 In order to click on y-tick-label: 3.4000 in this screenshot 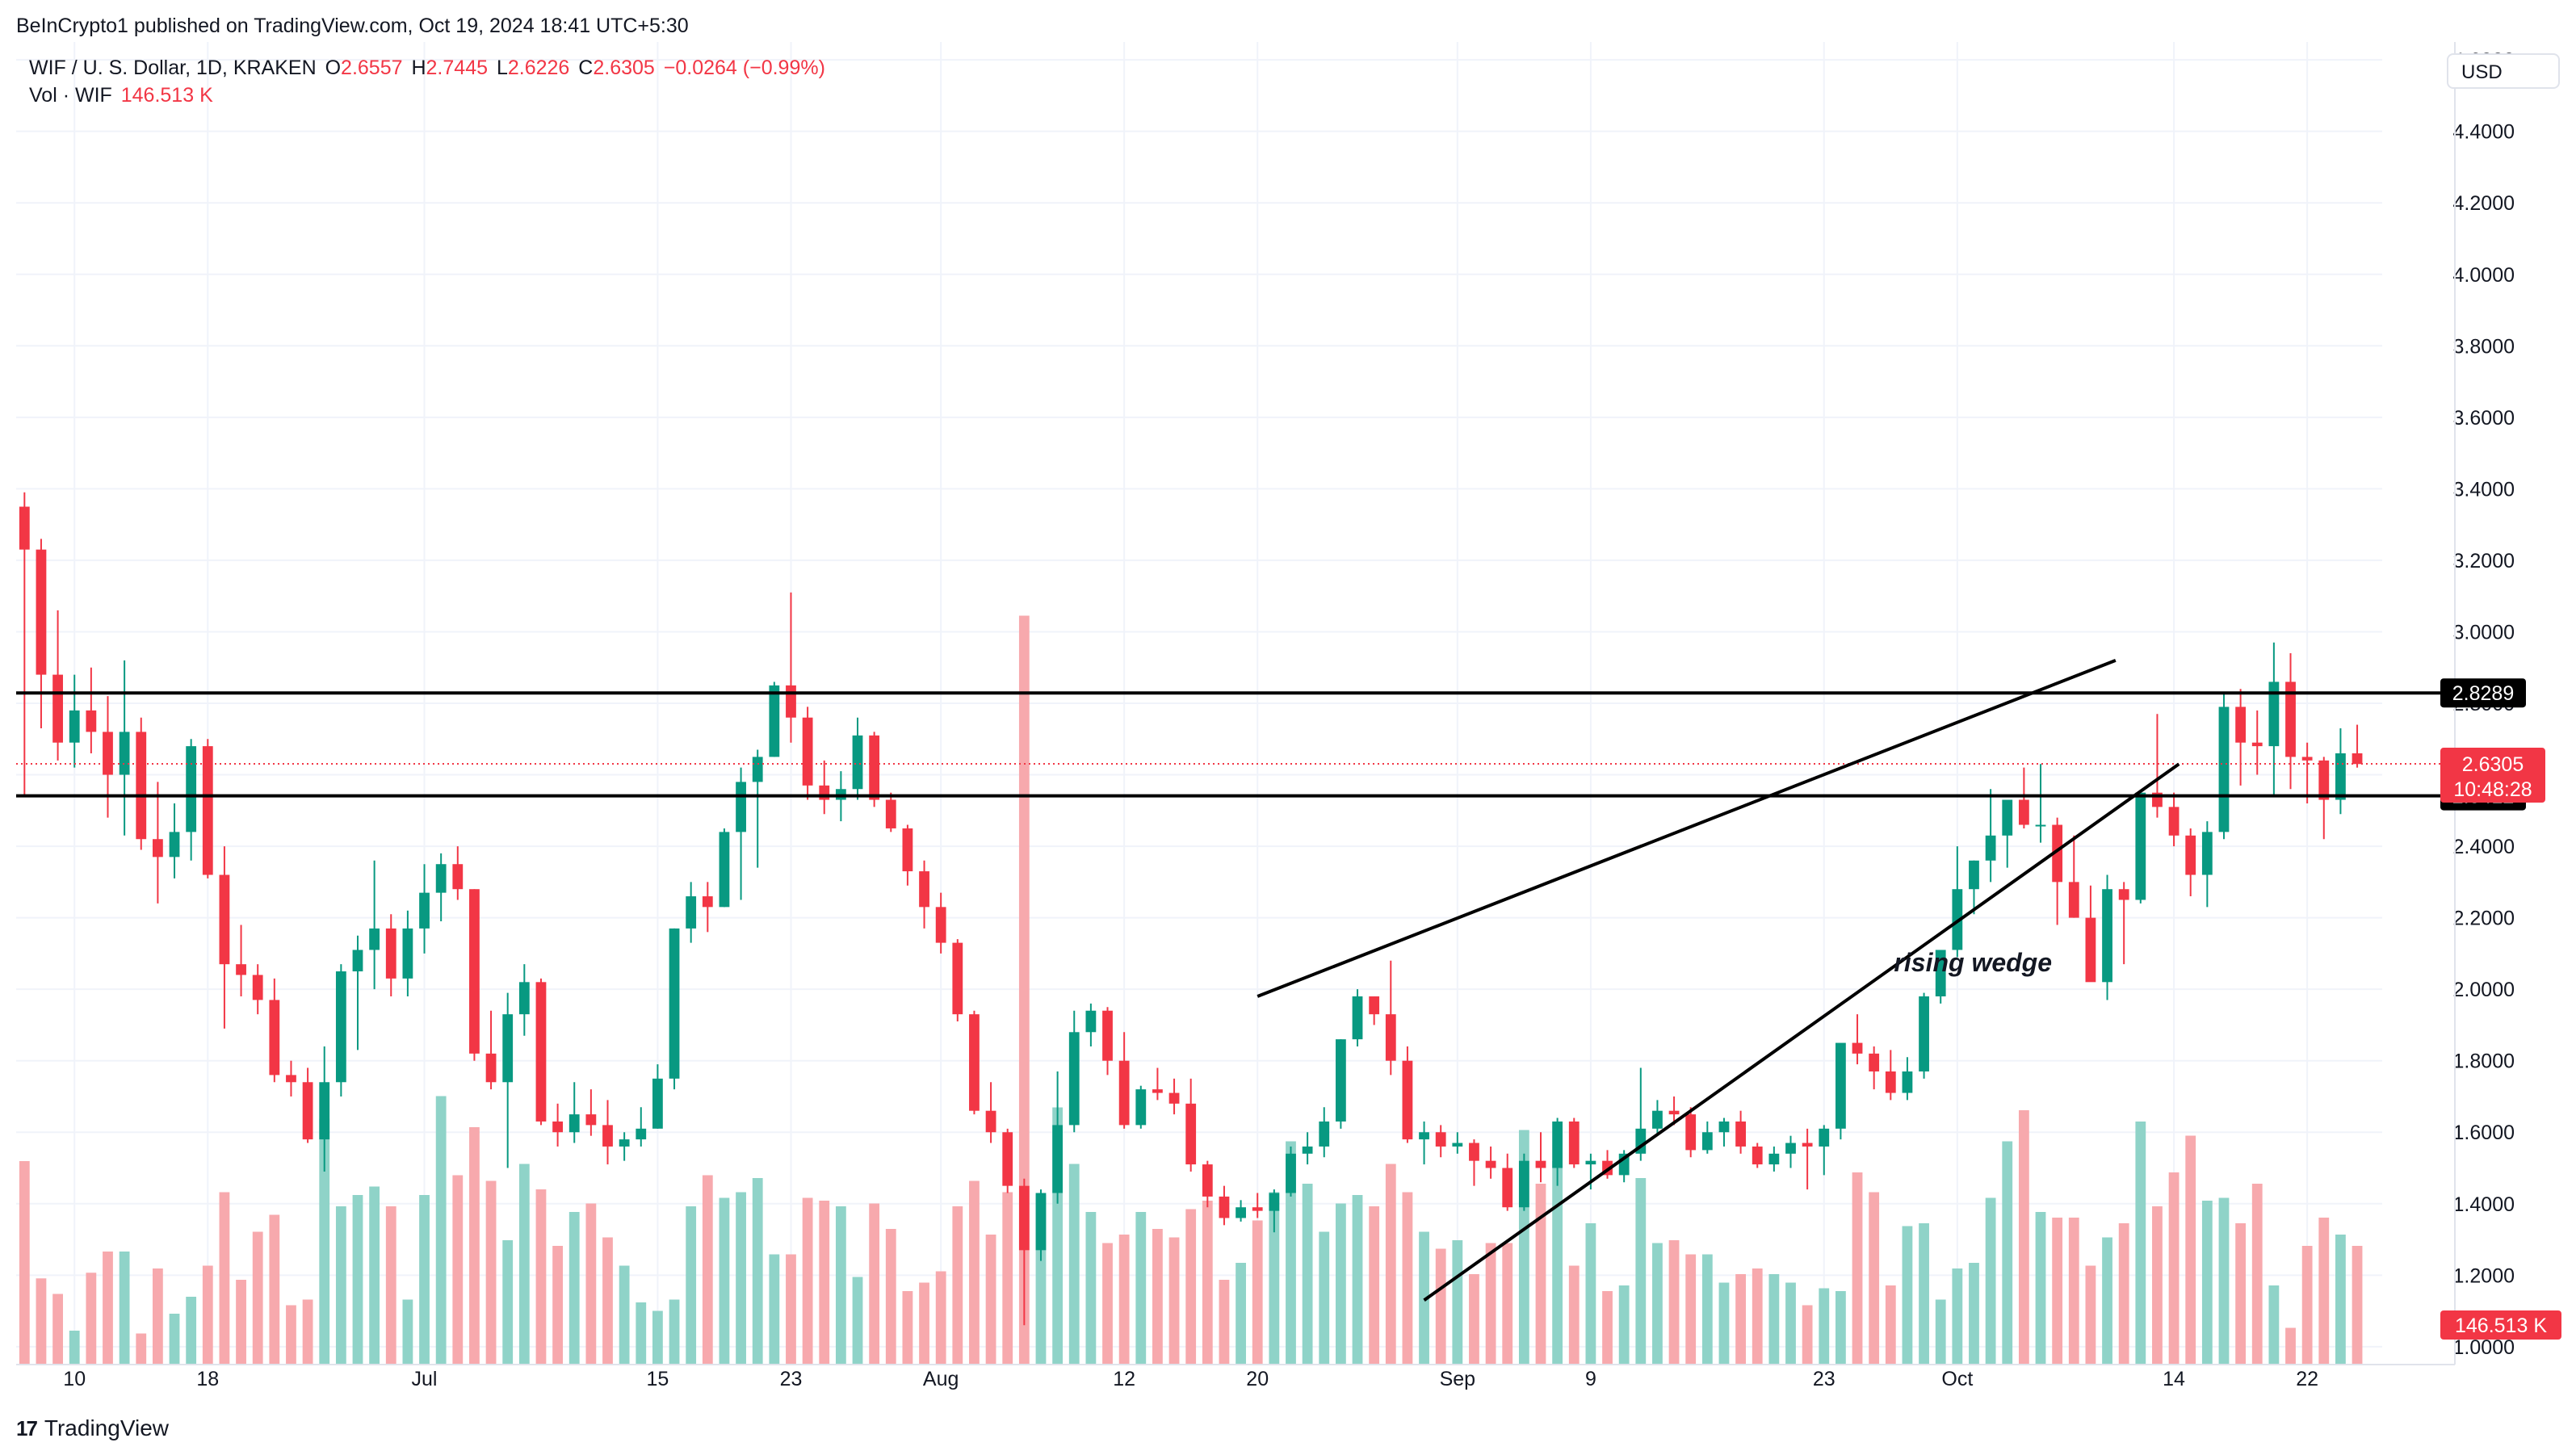, I will do `click(2484, 490)`.